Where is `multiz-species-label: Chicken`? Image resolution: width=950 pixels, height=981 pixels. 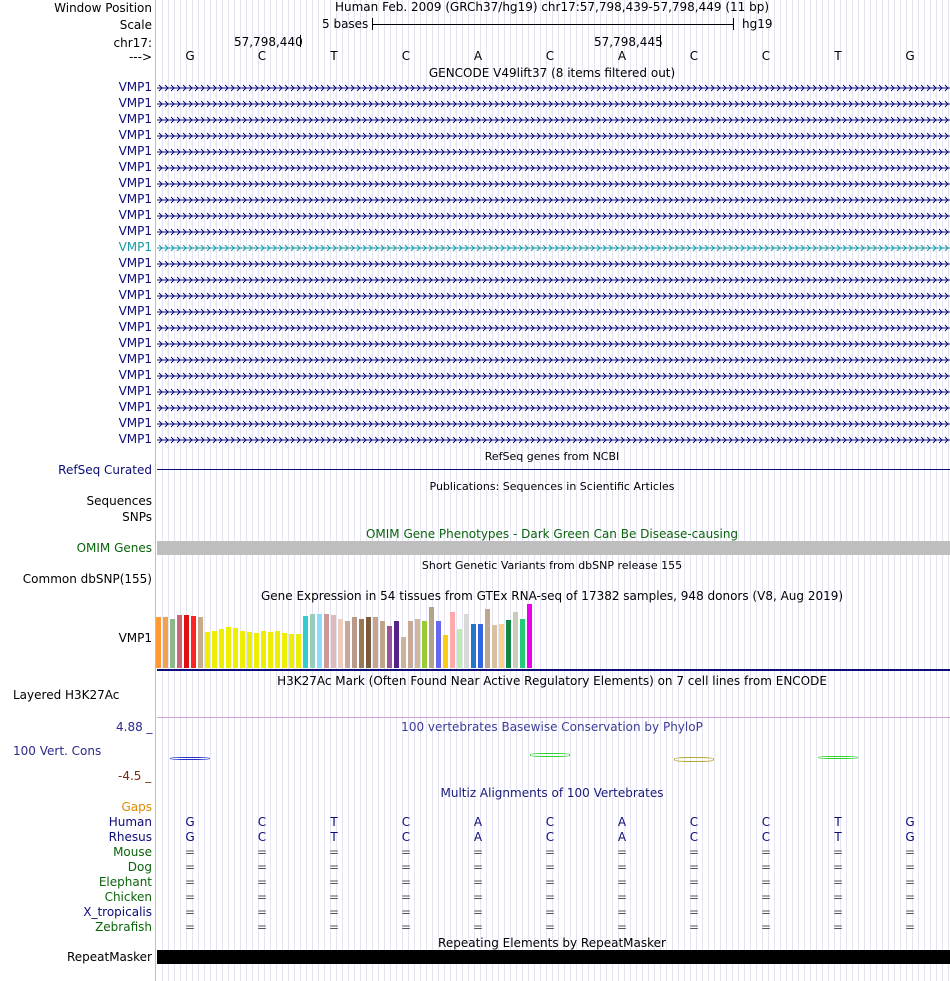
multiz-species-label: Chicken is located at coordinates (128, 897).